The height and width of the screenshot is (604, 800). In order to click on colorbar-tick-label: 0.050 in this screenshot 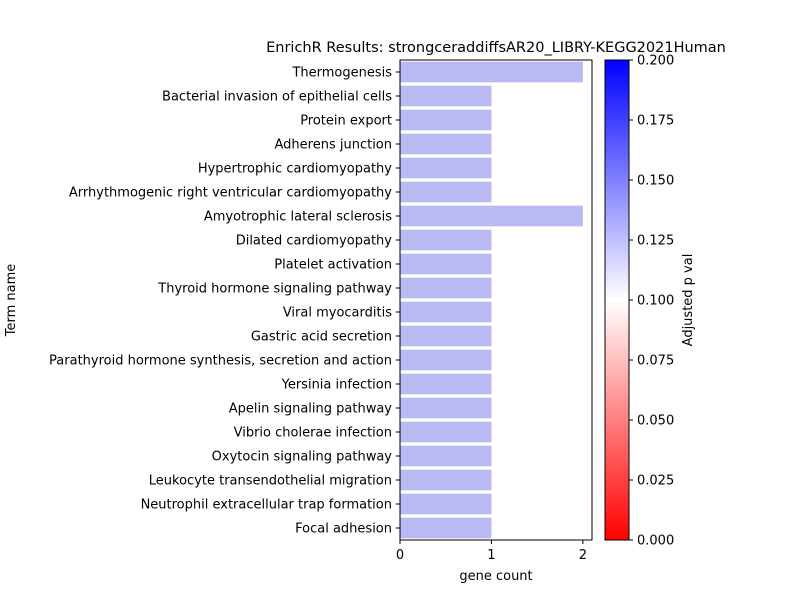, I will do `click(655, 421)`.